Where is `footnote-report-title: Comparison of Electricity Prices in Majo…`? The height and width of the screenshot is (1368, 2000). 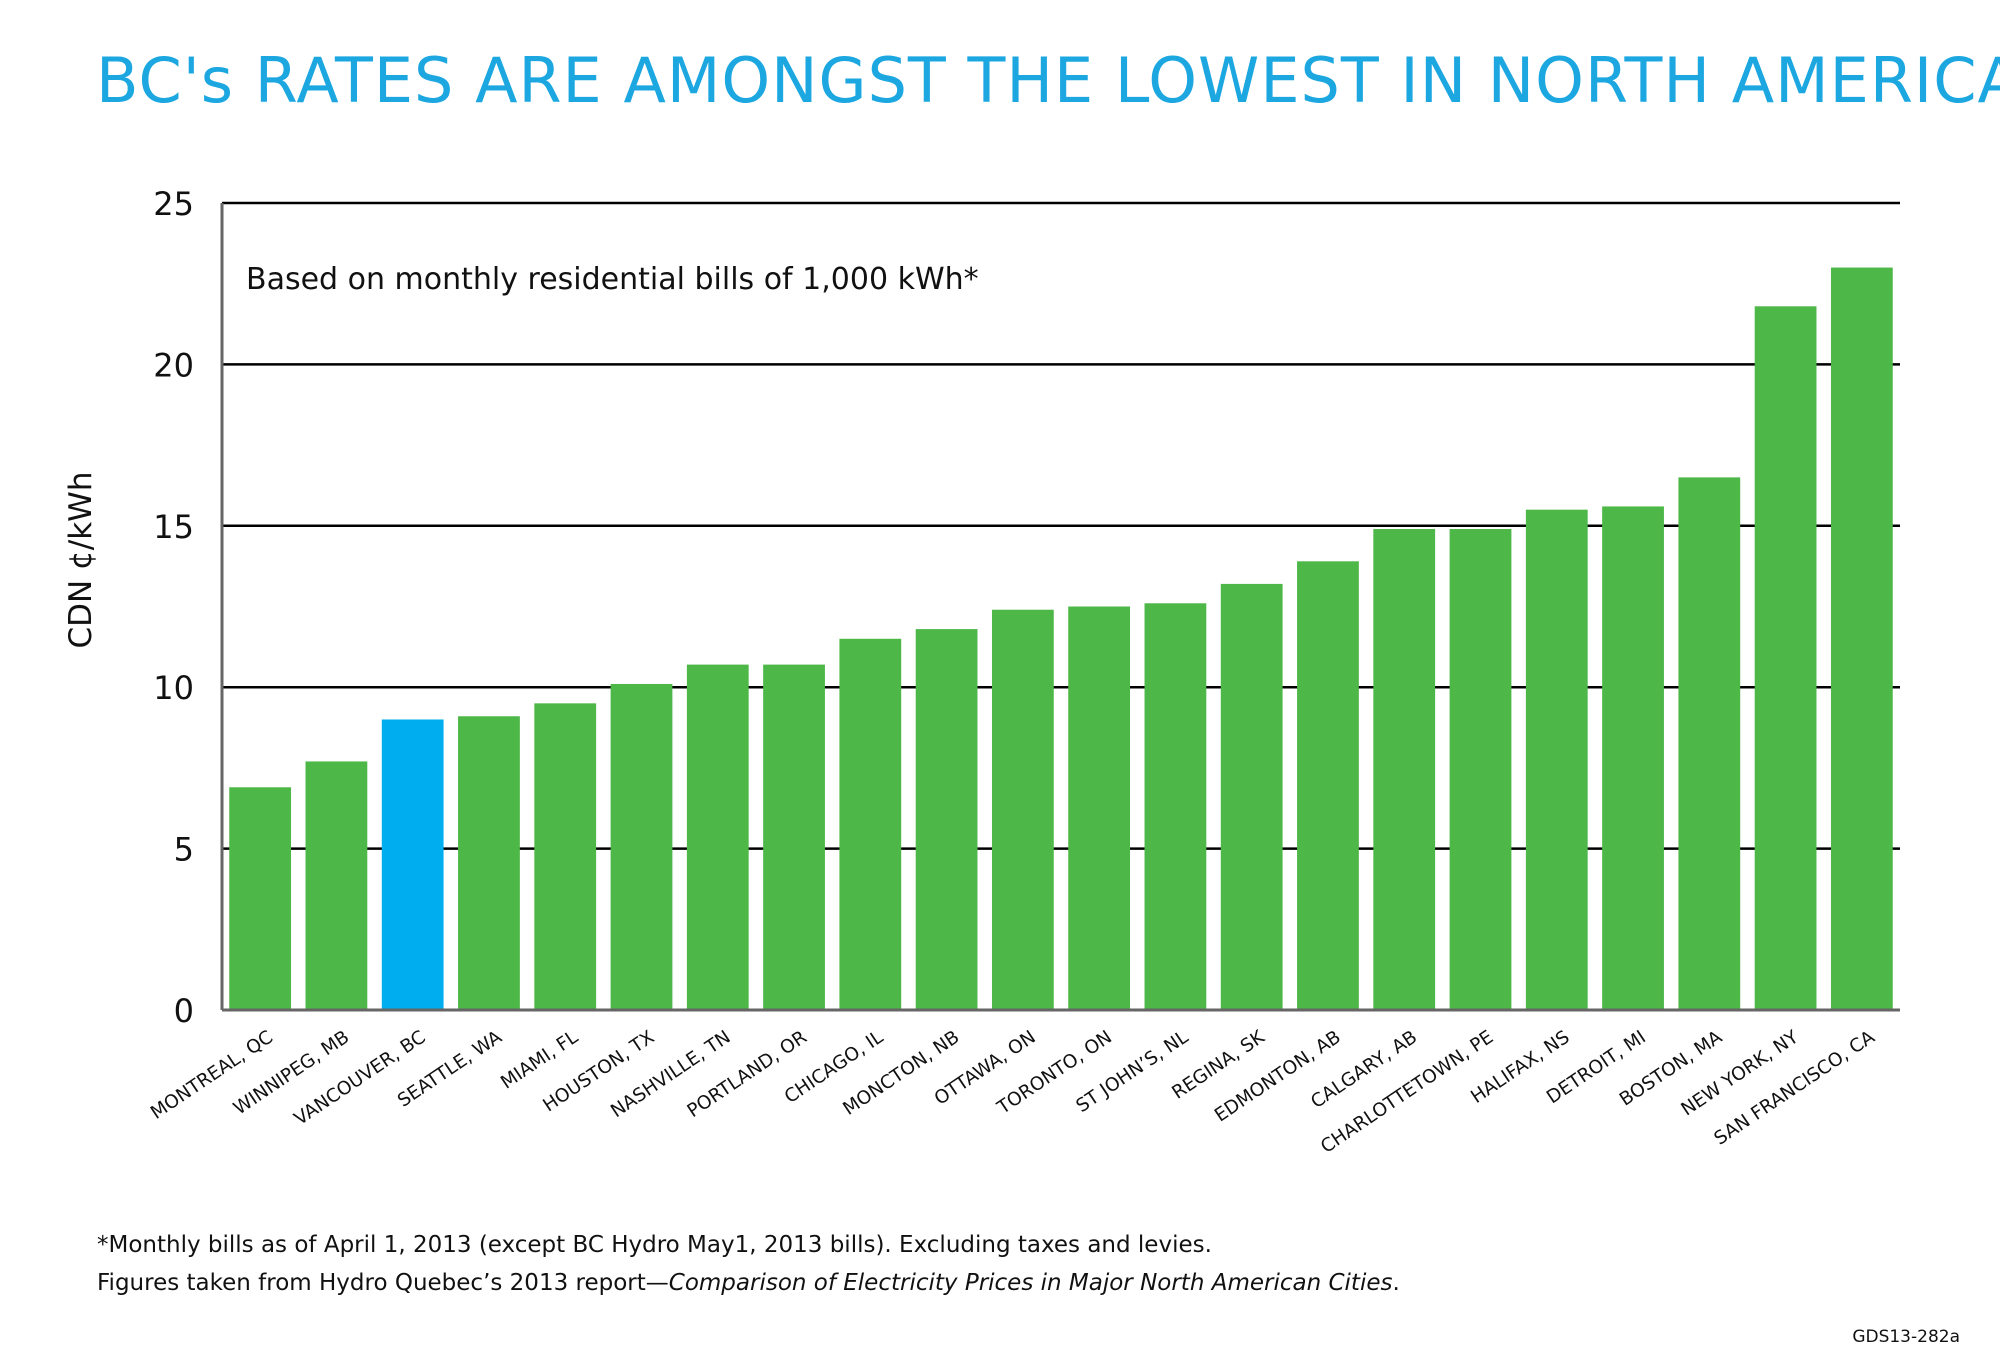 footnote-report-title: Comparison of Electricity Prices in Majo… is located at coordinates (1030, 1283).